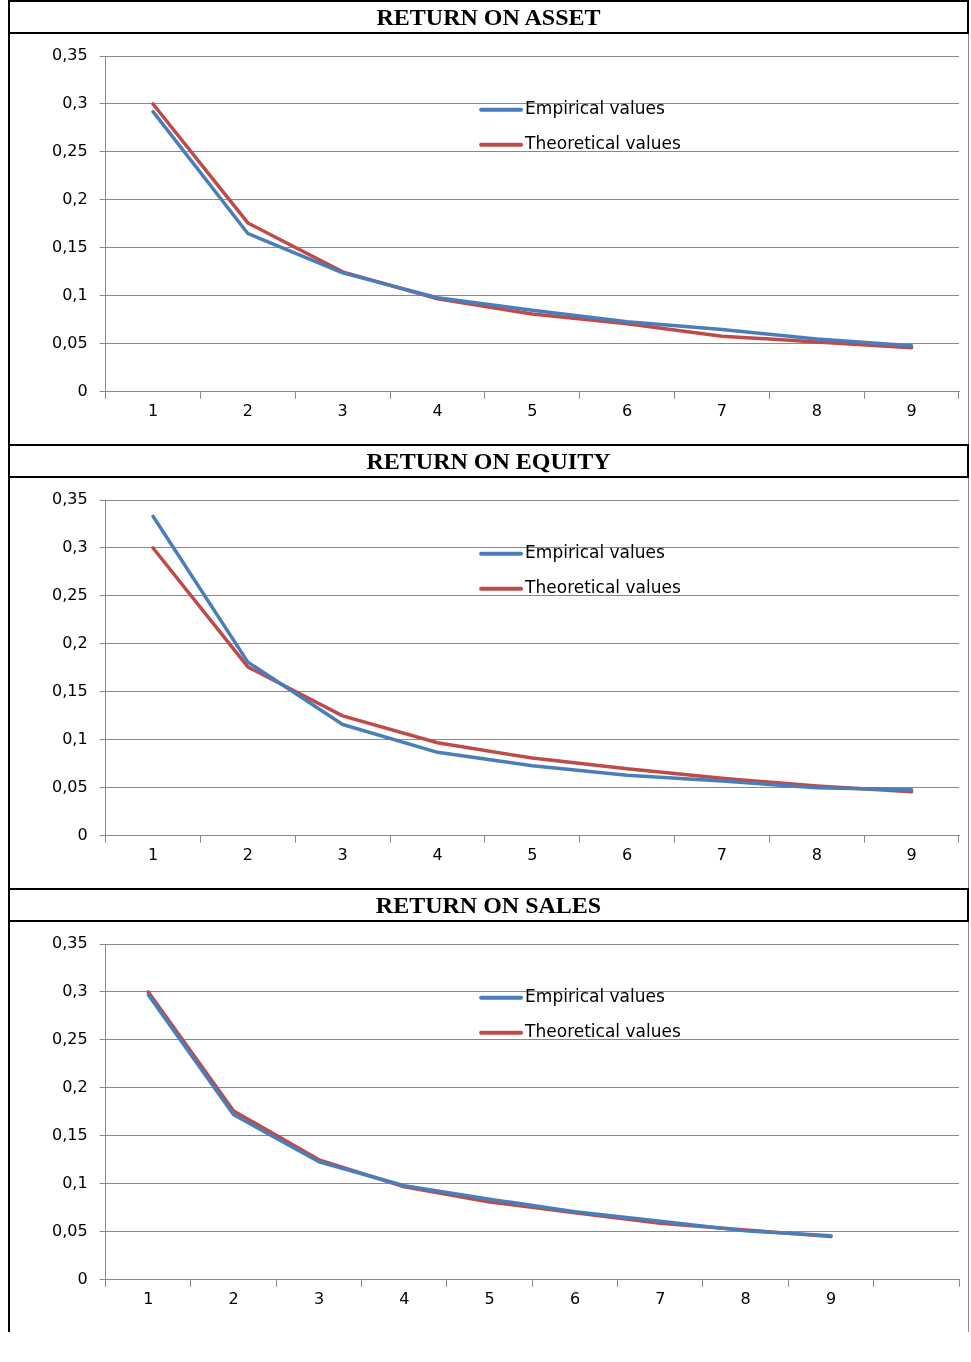 This screenshot has height=1362, width=971. What do you see at coordinates (489, 17) in the screenshot?
I see `chart-title: RETURN ON ASSET` at bounding box center [489, 17].